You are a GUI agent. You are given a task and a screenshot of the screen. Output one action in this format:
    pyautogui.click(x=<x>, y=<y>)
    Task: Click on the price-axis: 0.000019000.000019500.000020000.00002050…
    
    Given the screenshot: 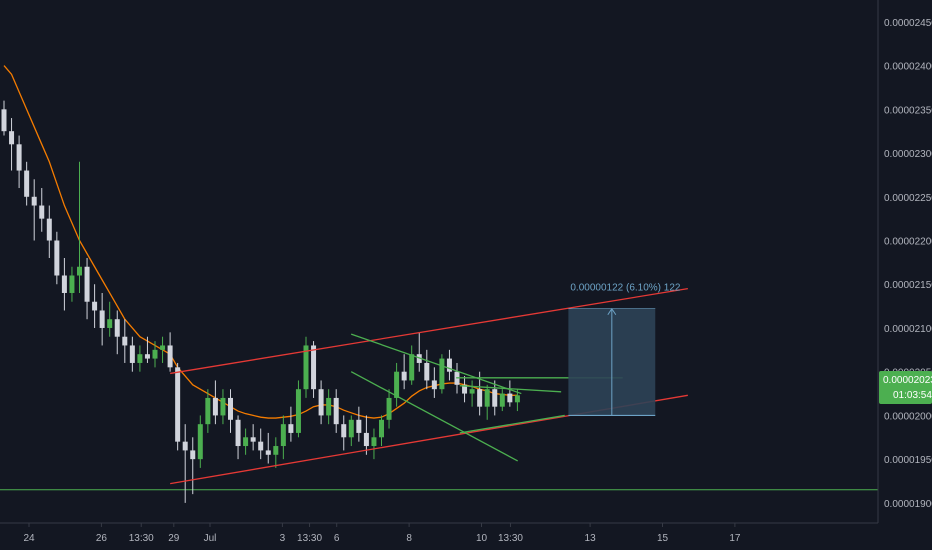 What is the action you would take?
    pyautogui.click(x=904, y=261)
    